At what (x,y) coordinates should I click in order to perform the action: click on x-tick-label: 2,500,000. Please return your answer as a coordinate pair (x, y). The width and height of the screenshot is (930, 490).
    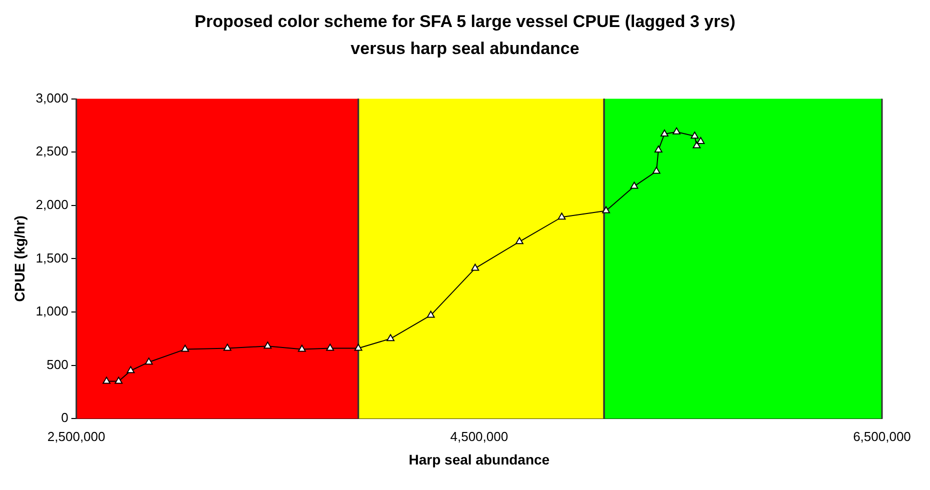
    Looking at the image, I should click on (76, 436).